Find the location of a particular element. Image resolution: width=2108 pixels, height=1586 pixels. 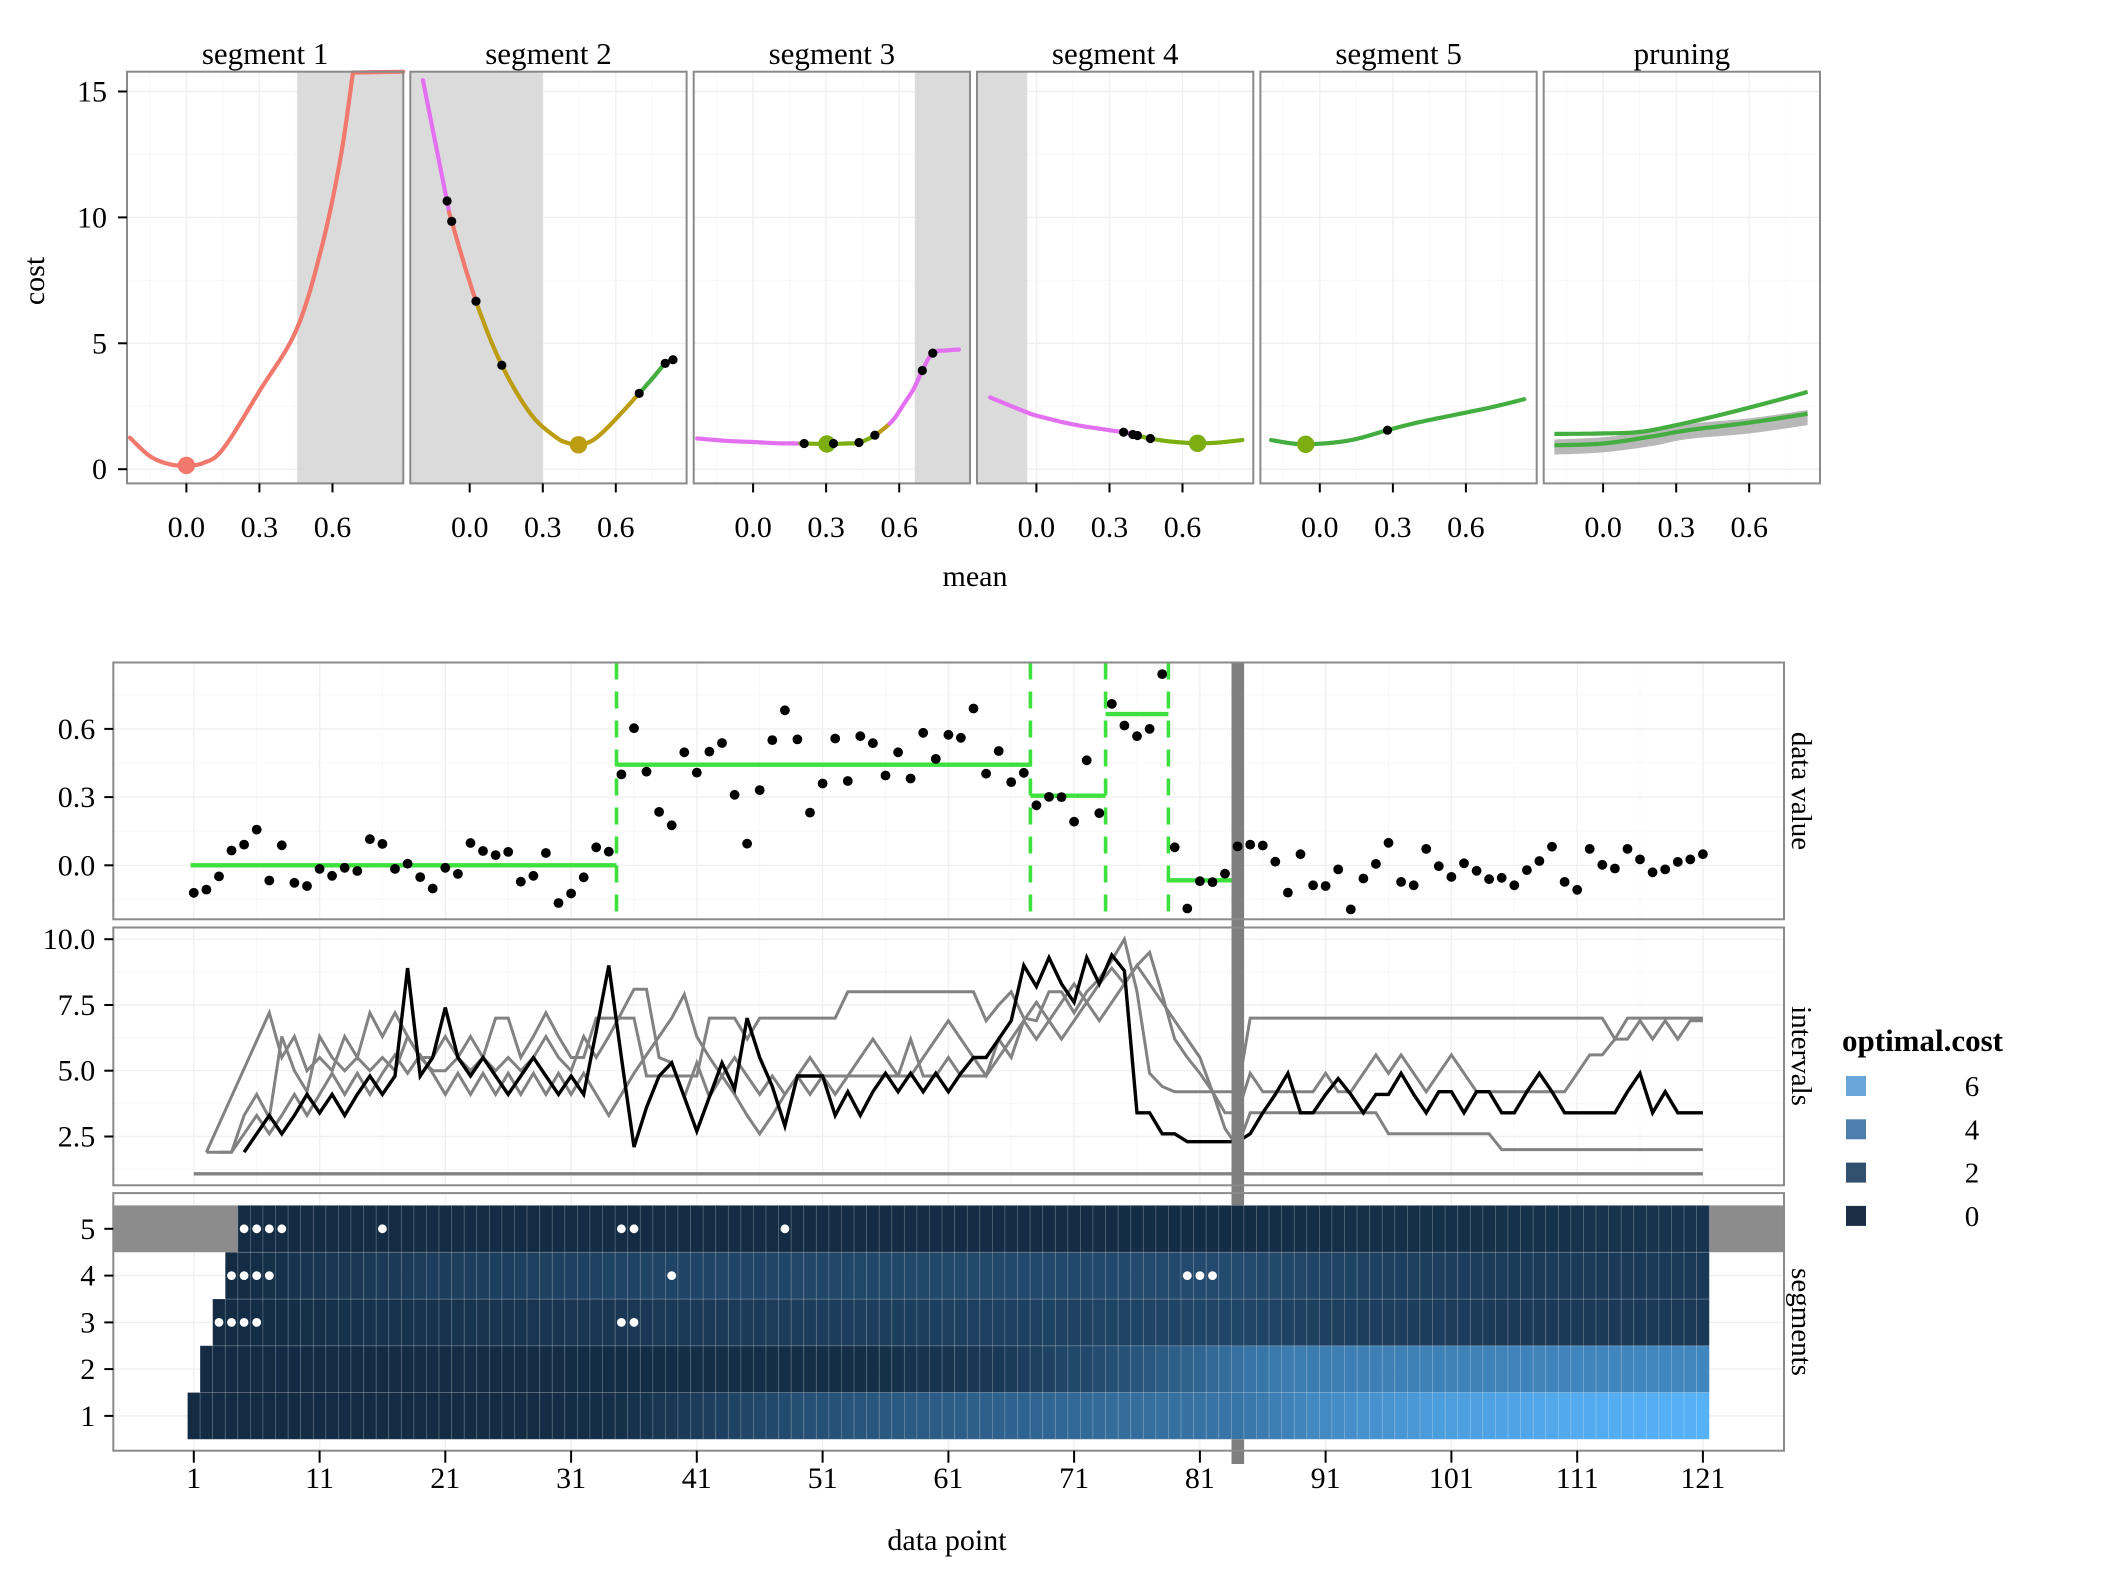

svg-text: intervals is located at coordinates (1801, 1056).